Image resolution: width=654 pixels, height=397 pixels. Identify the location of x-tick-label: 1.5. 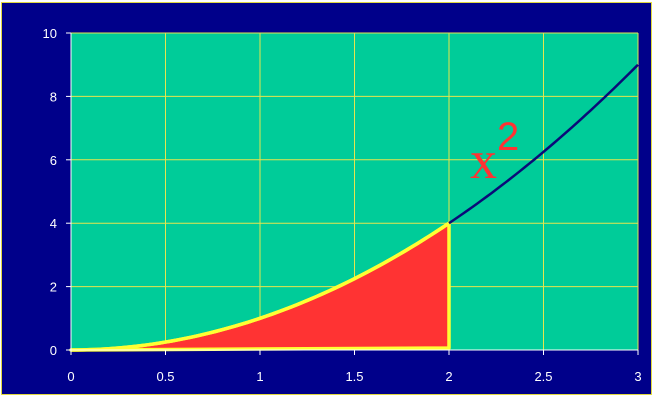
(354, 376).